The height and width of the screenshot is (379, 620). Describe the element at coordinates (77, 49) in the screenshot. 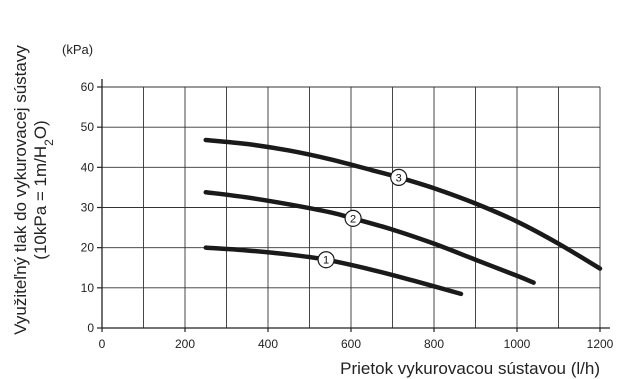

I see `y-unit-label: (kPa)` at that location.